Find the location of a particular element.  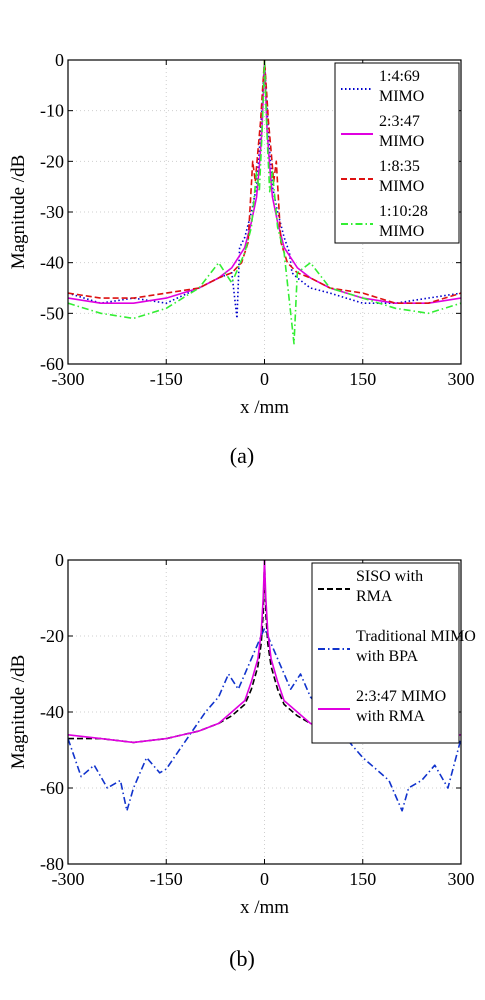

chart0-y-tick-label: -30 is located at coordinates (52, 212).